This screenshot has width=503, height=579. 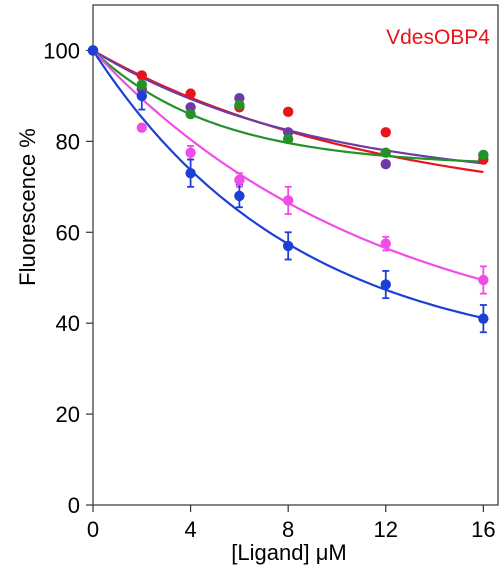 I want to click on x-tick-label: 8, so click(x=288, y=529).